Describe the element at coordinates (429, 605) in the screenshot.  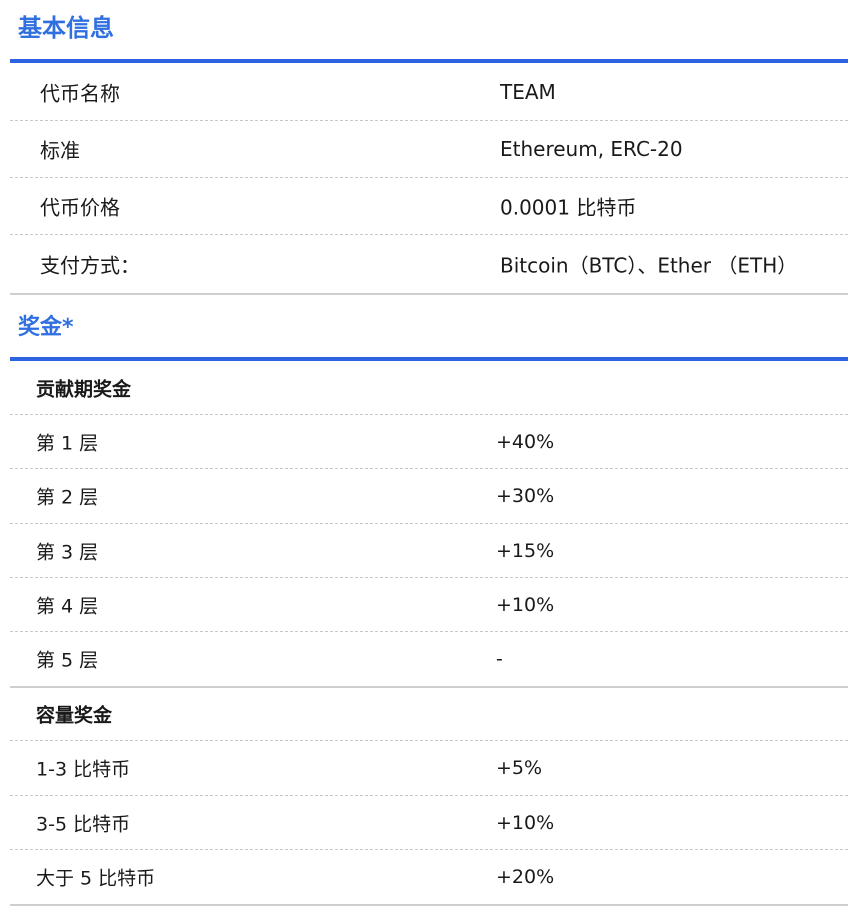
I see `table-row: 第 4 层 +10%` at that location.